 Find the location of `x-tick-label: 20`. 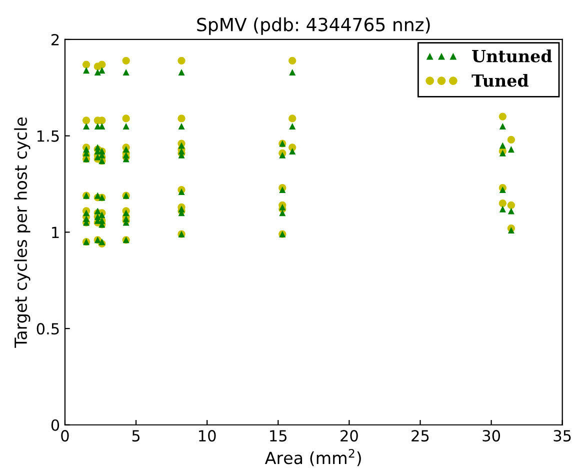

x-tick-label: 20 is located at coordinates (349, 436).